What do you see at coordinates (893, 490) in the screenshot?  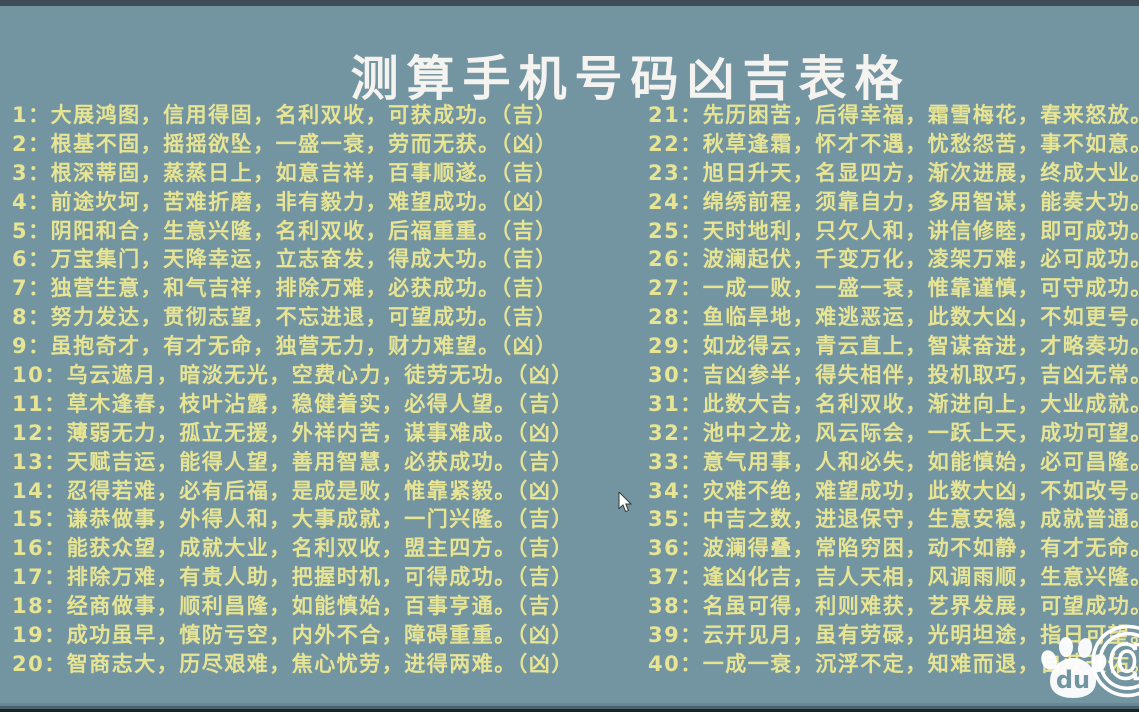 I see `table-row: 34：灾难不绝，难望成功，此数大凶，不如改号。` at bounding box center [893, 490].